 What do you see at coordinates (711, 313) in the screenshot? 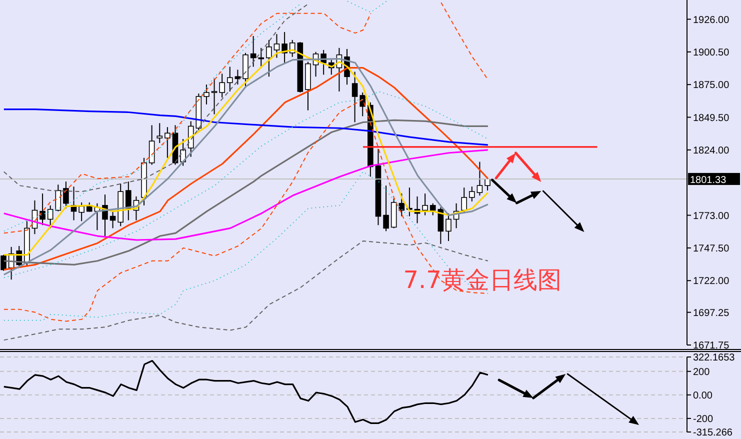
I see `y-tick-label: 1697.25` at bounding box center [711, 313].